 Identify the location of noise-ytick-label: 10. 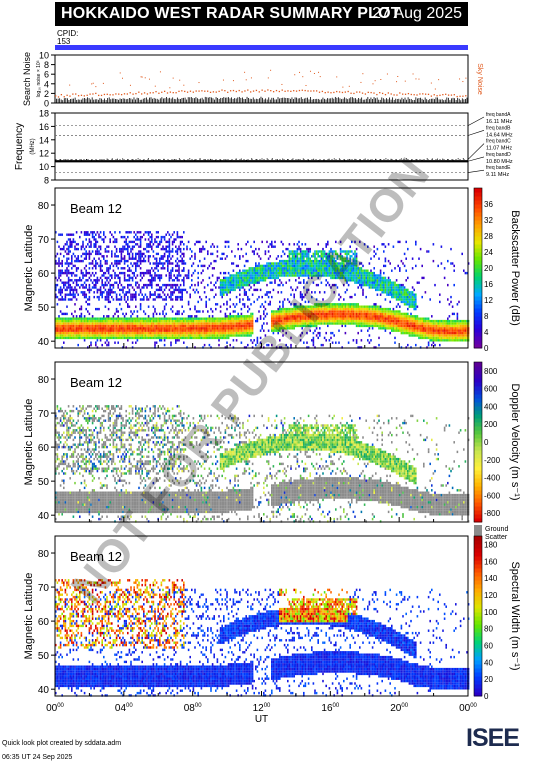
(44, 56).